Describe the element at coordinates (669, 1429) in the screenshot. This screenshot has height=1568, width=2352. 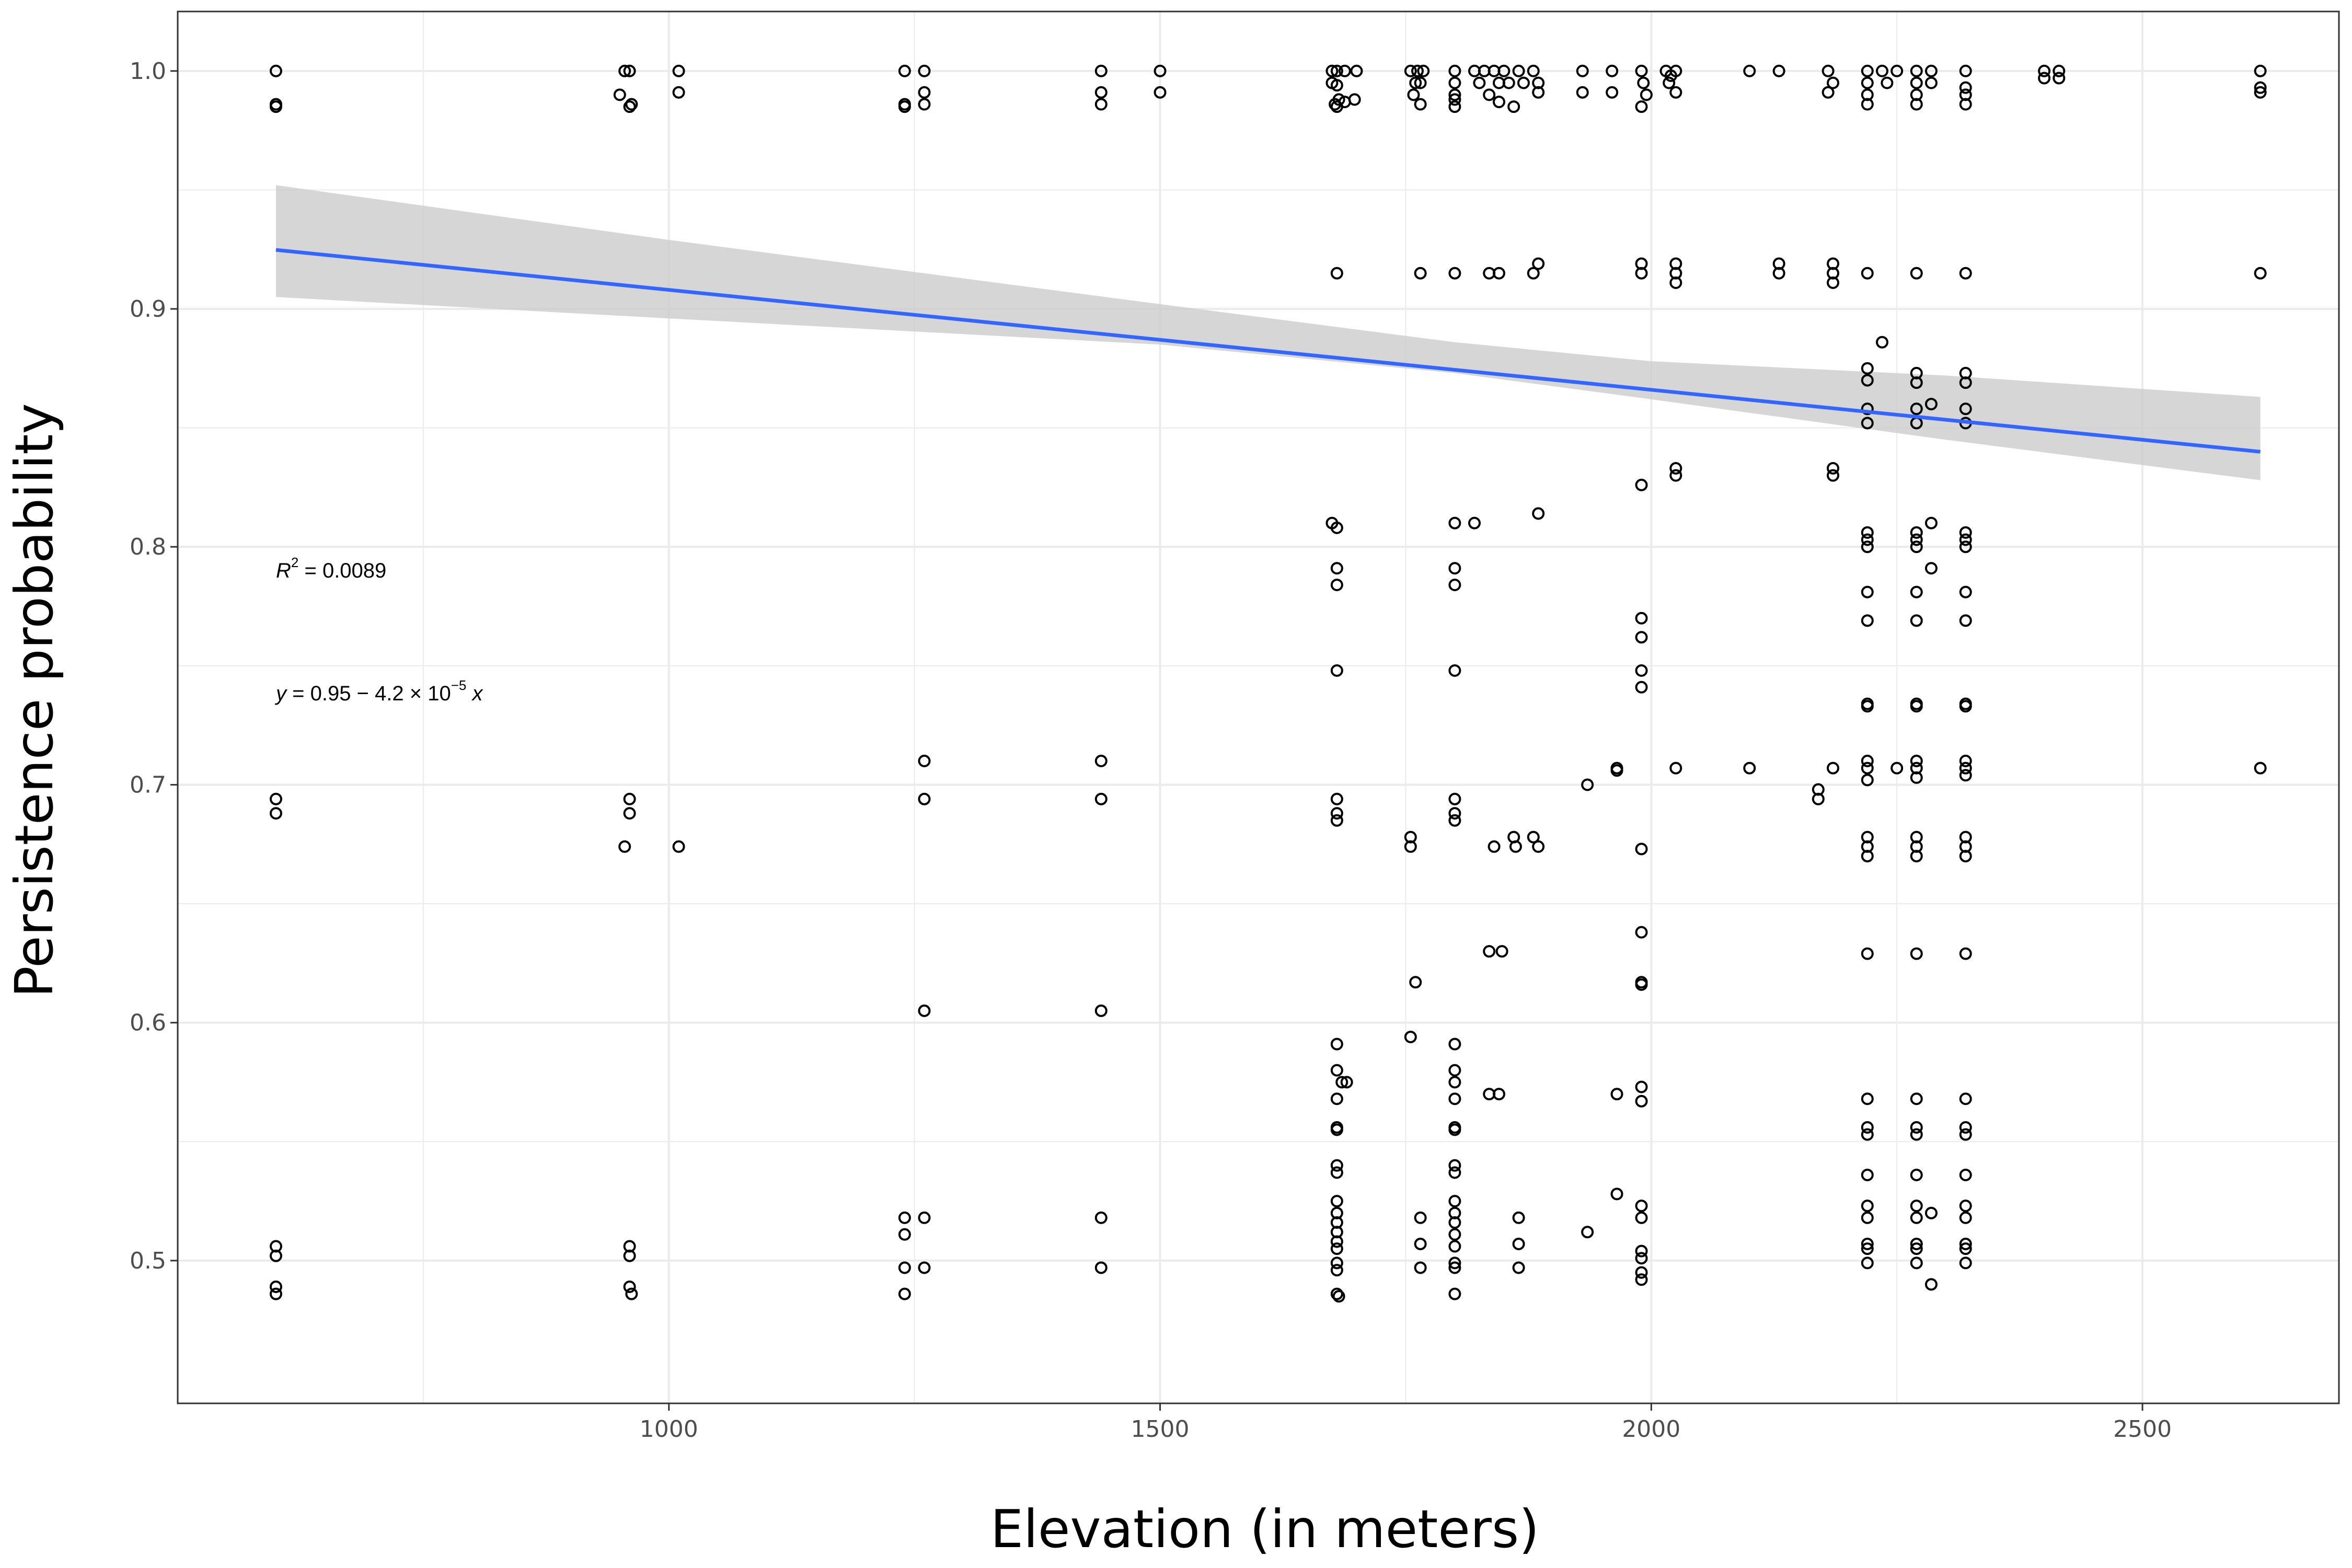
I see `x-tick-label: 1000` at that location.